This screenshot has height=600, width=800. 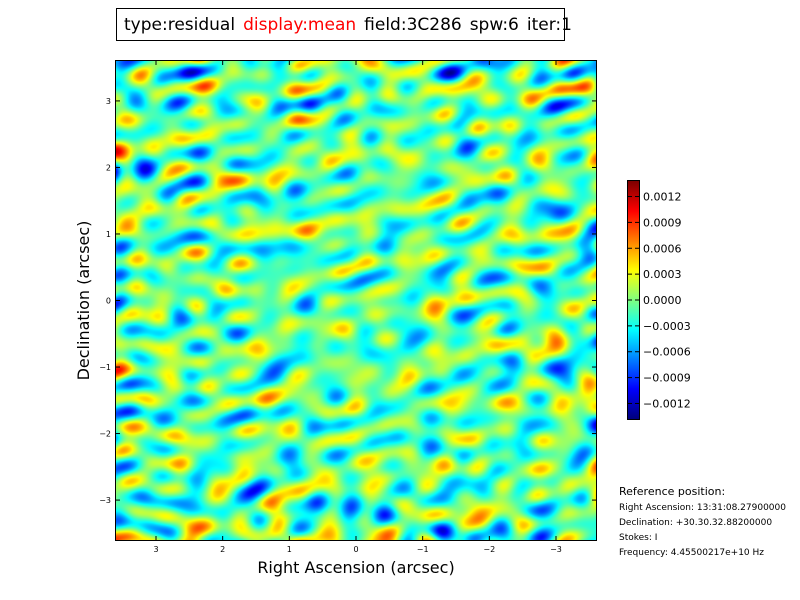 What do you see at coordinates (300, 24) in the screenshot?
I see `title-display: display:mean` at bounding box center [300, 24].